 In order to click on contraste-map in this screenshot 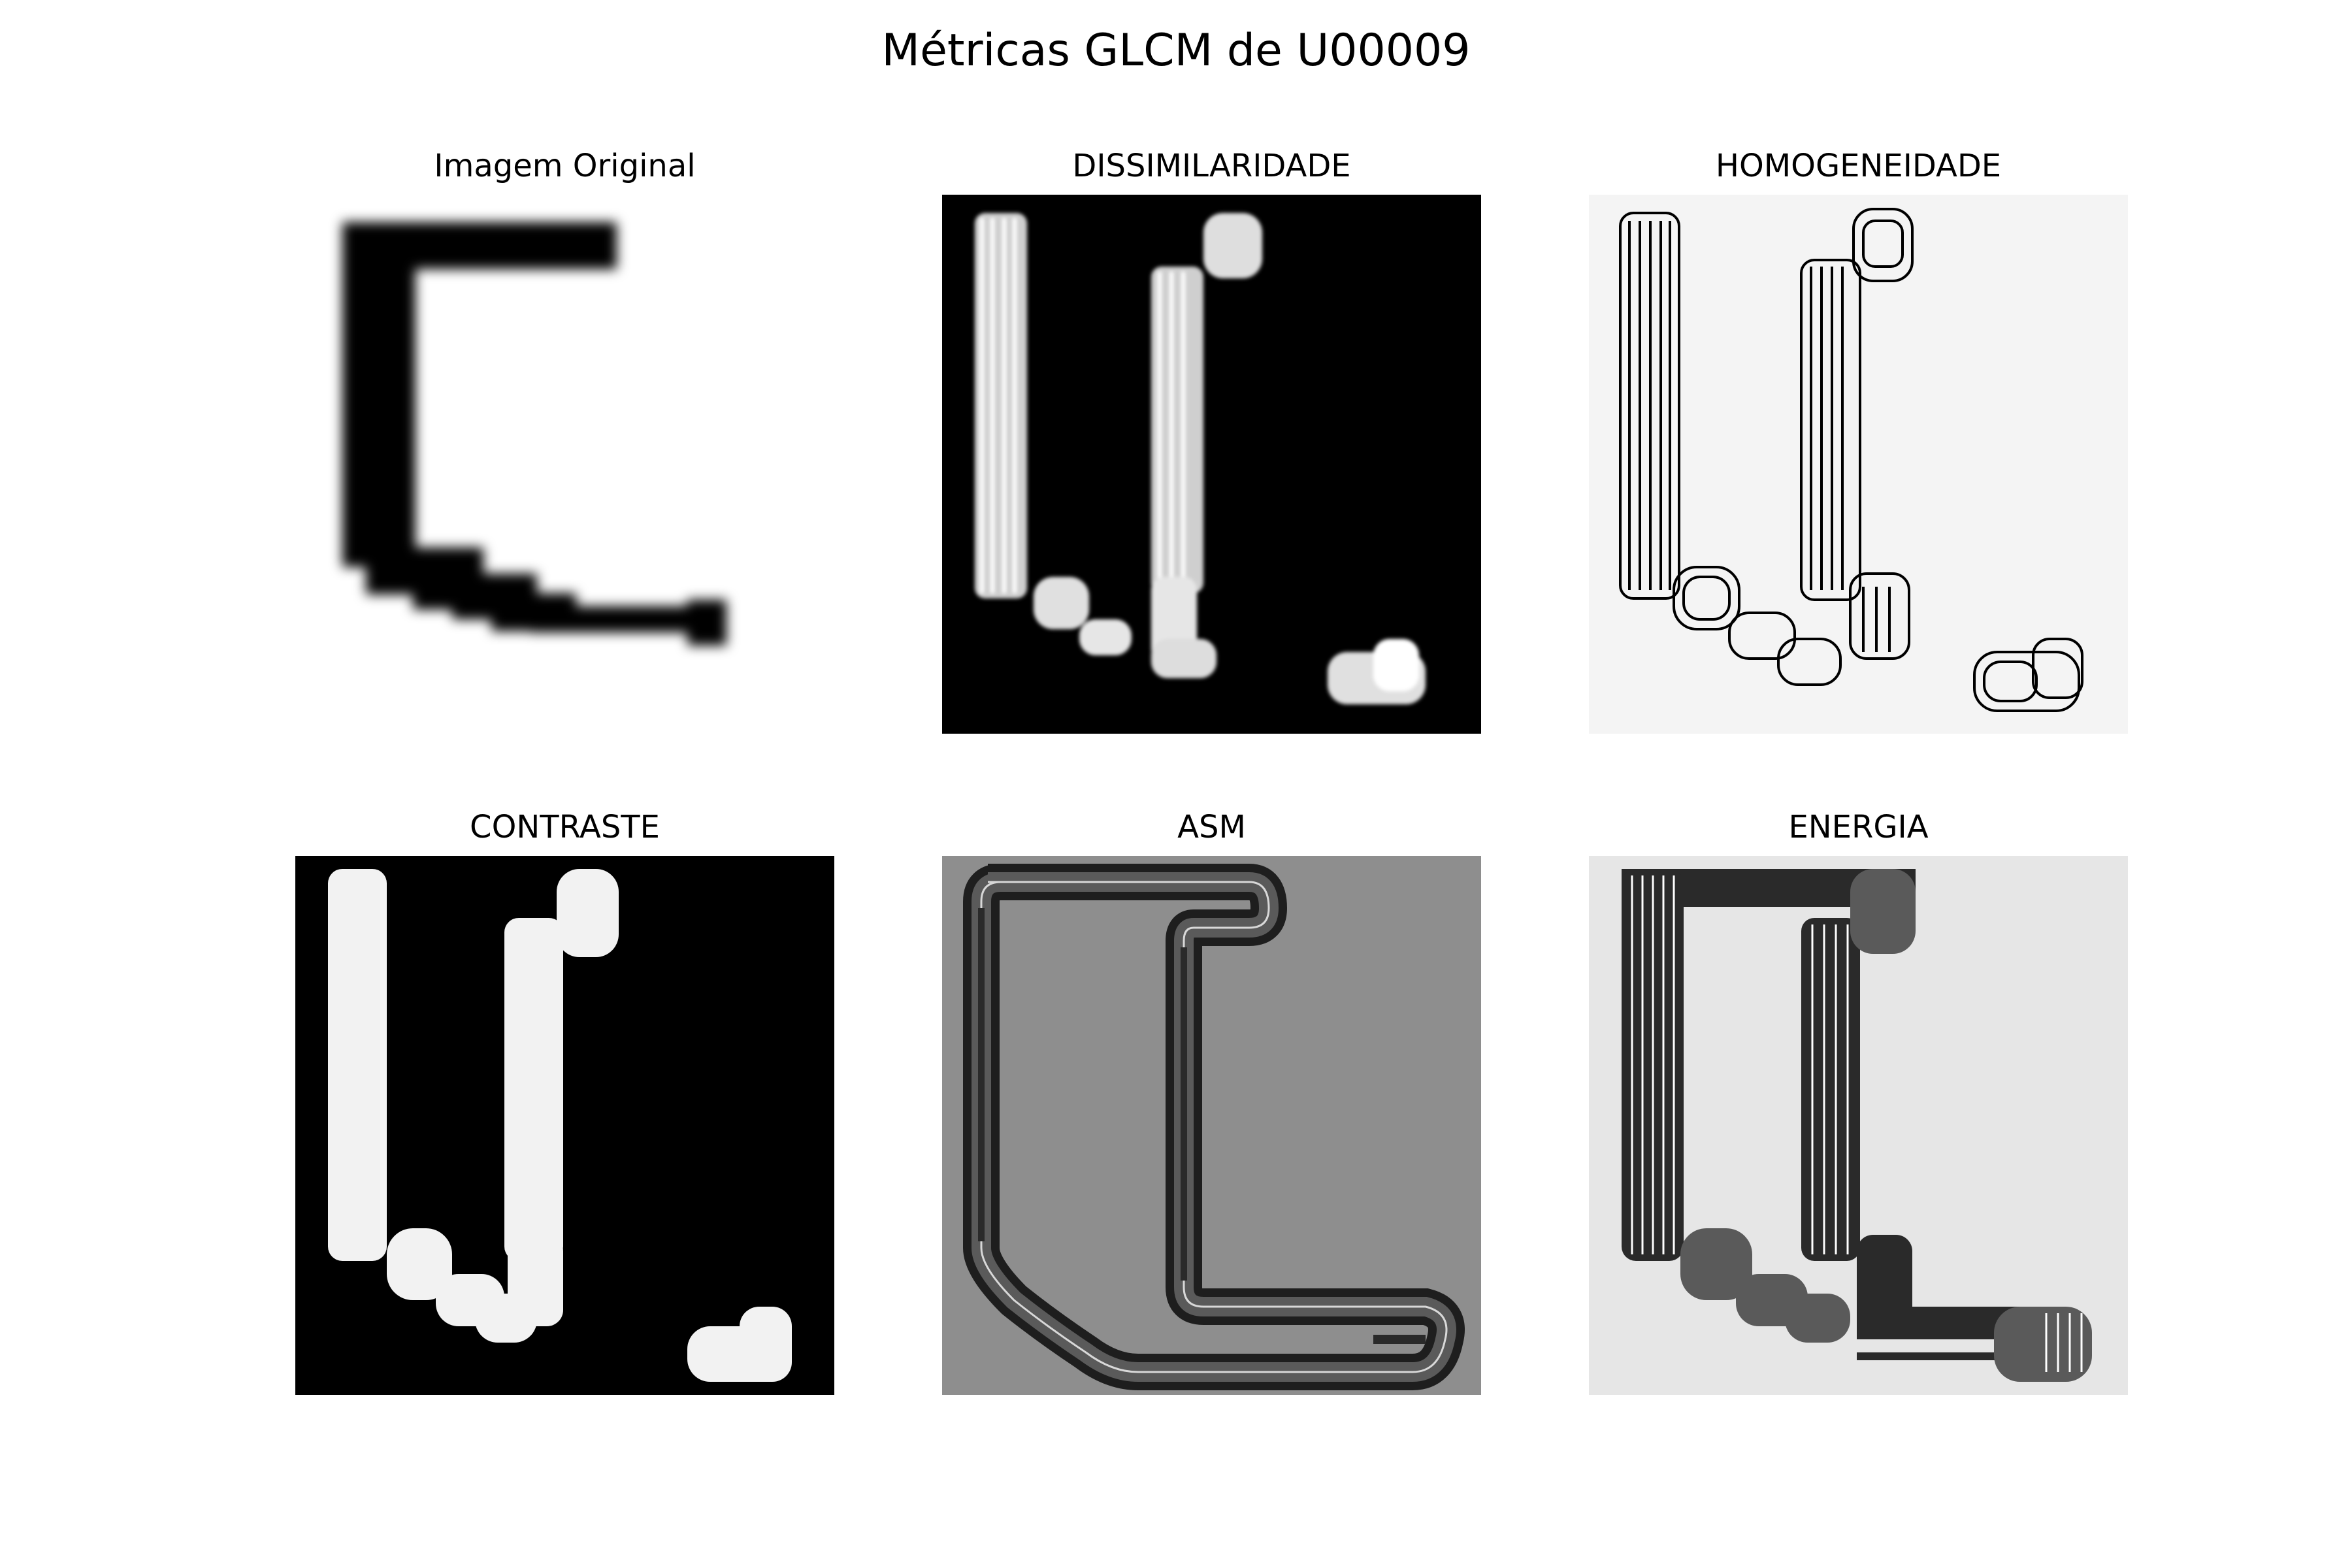, I will do `click(564, 1125)`.